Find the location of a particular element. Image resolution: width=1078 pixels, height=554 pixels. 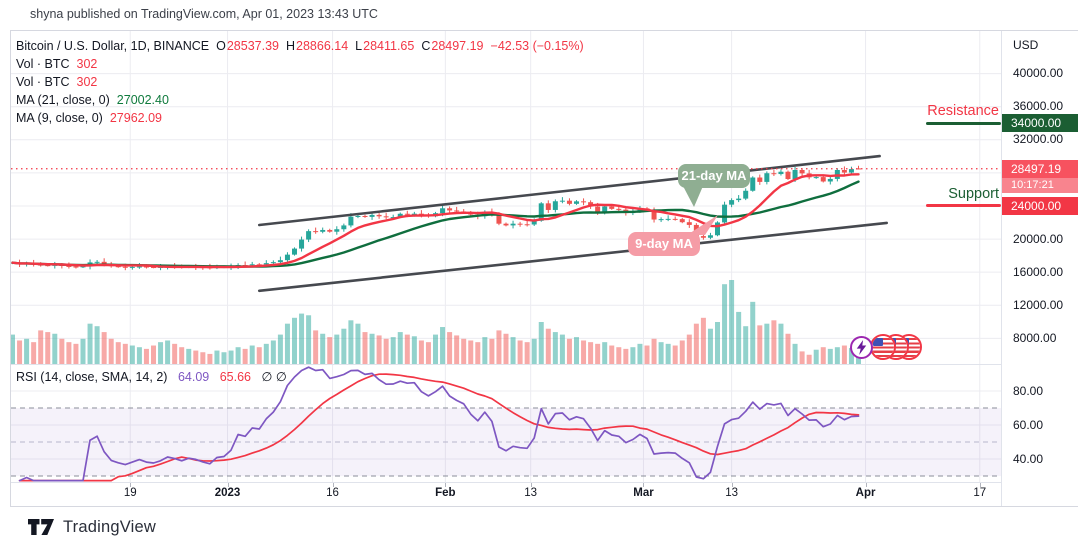

indicator-legend-row: MA (21, close, 0) 27002.40 is located at coordinates (300, 100).